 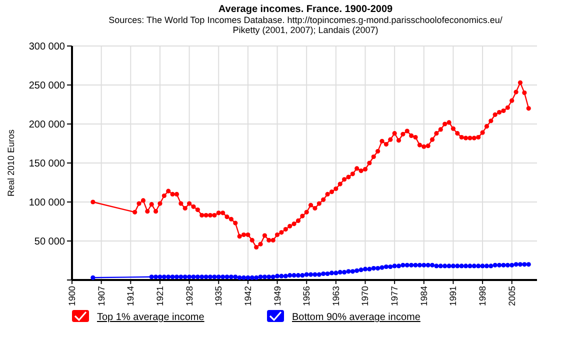 What do you see at coordinates (365, 296) in the screenshot?
I see `x-tick-label: 1970` at bounding box center [365, 296].